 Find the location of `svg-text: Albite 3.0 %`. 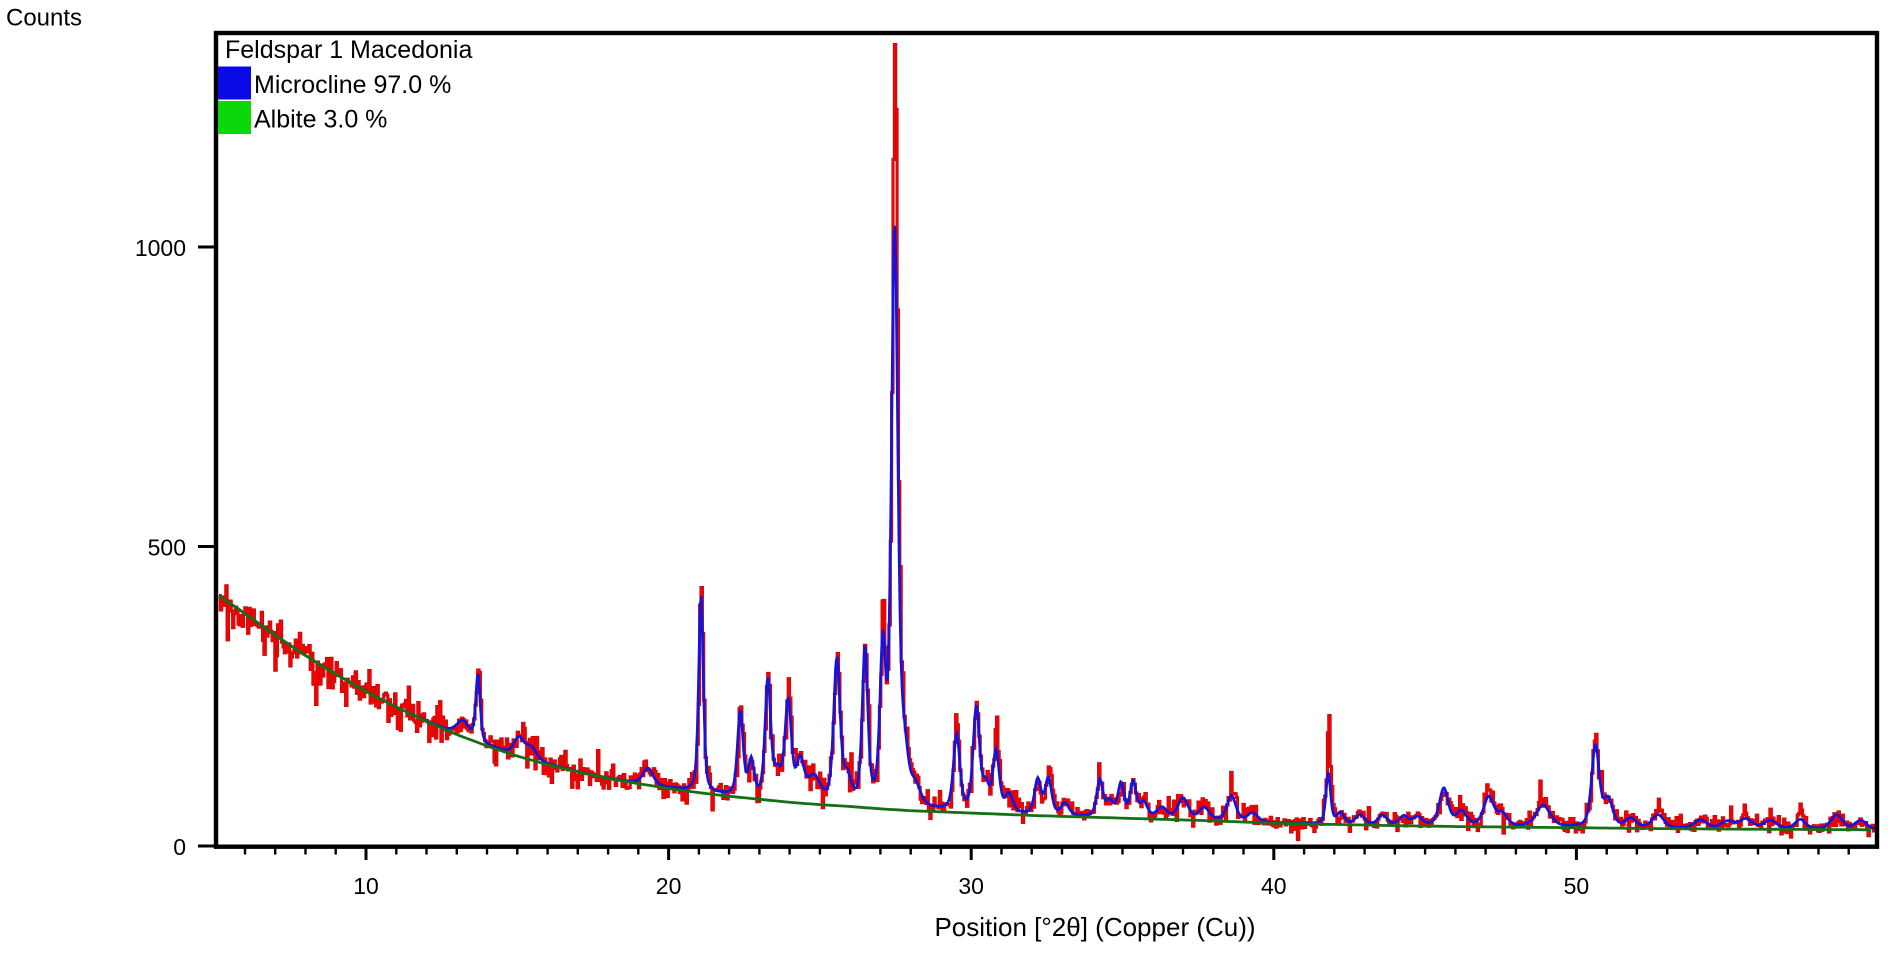

svg-text: Albite 3.0 % is located at coordinates (320, 120).